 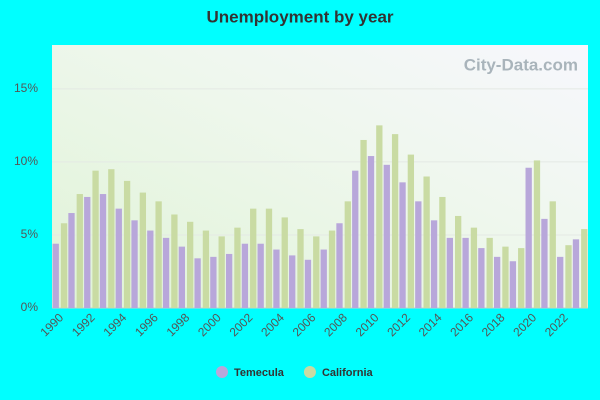 What do you see at coordinates (259, 373) in the screenshot?
I see `legend-label: Temecula` at bounding box center [259, 373].